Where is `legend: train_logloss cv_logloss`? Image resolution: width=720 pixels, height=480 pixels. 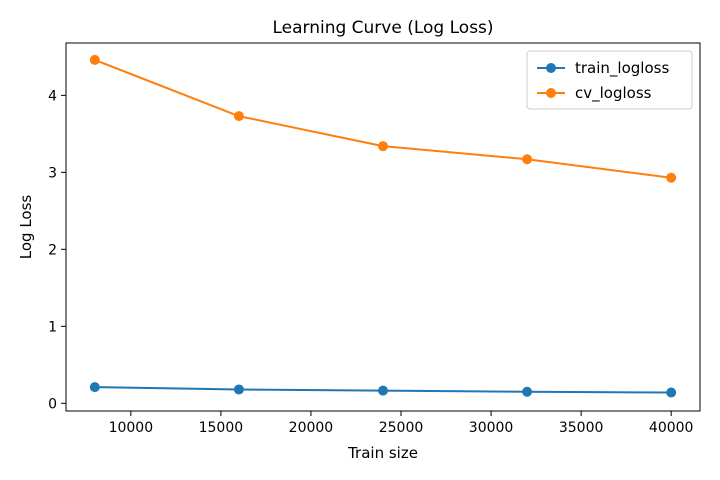
legend: train_logloss cv_logloss is located at coordinates (609, 80).